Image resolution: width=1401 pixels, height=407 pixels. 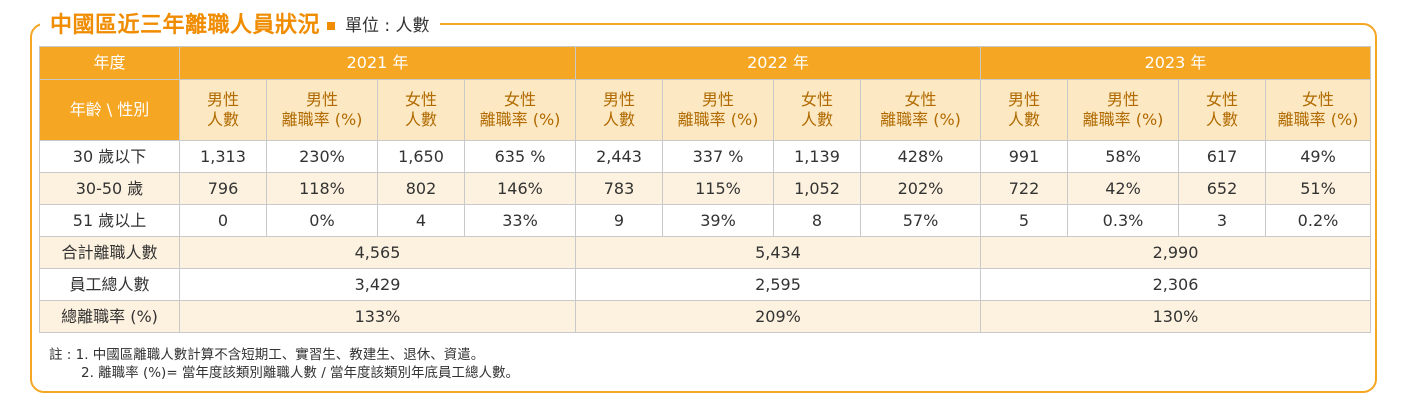 What do you see at coordinates (109, 252) in the screenshot?
I see `summary-label: 合計離職人數` at bounding box center [109, 252].